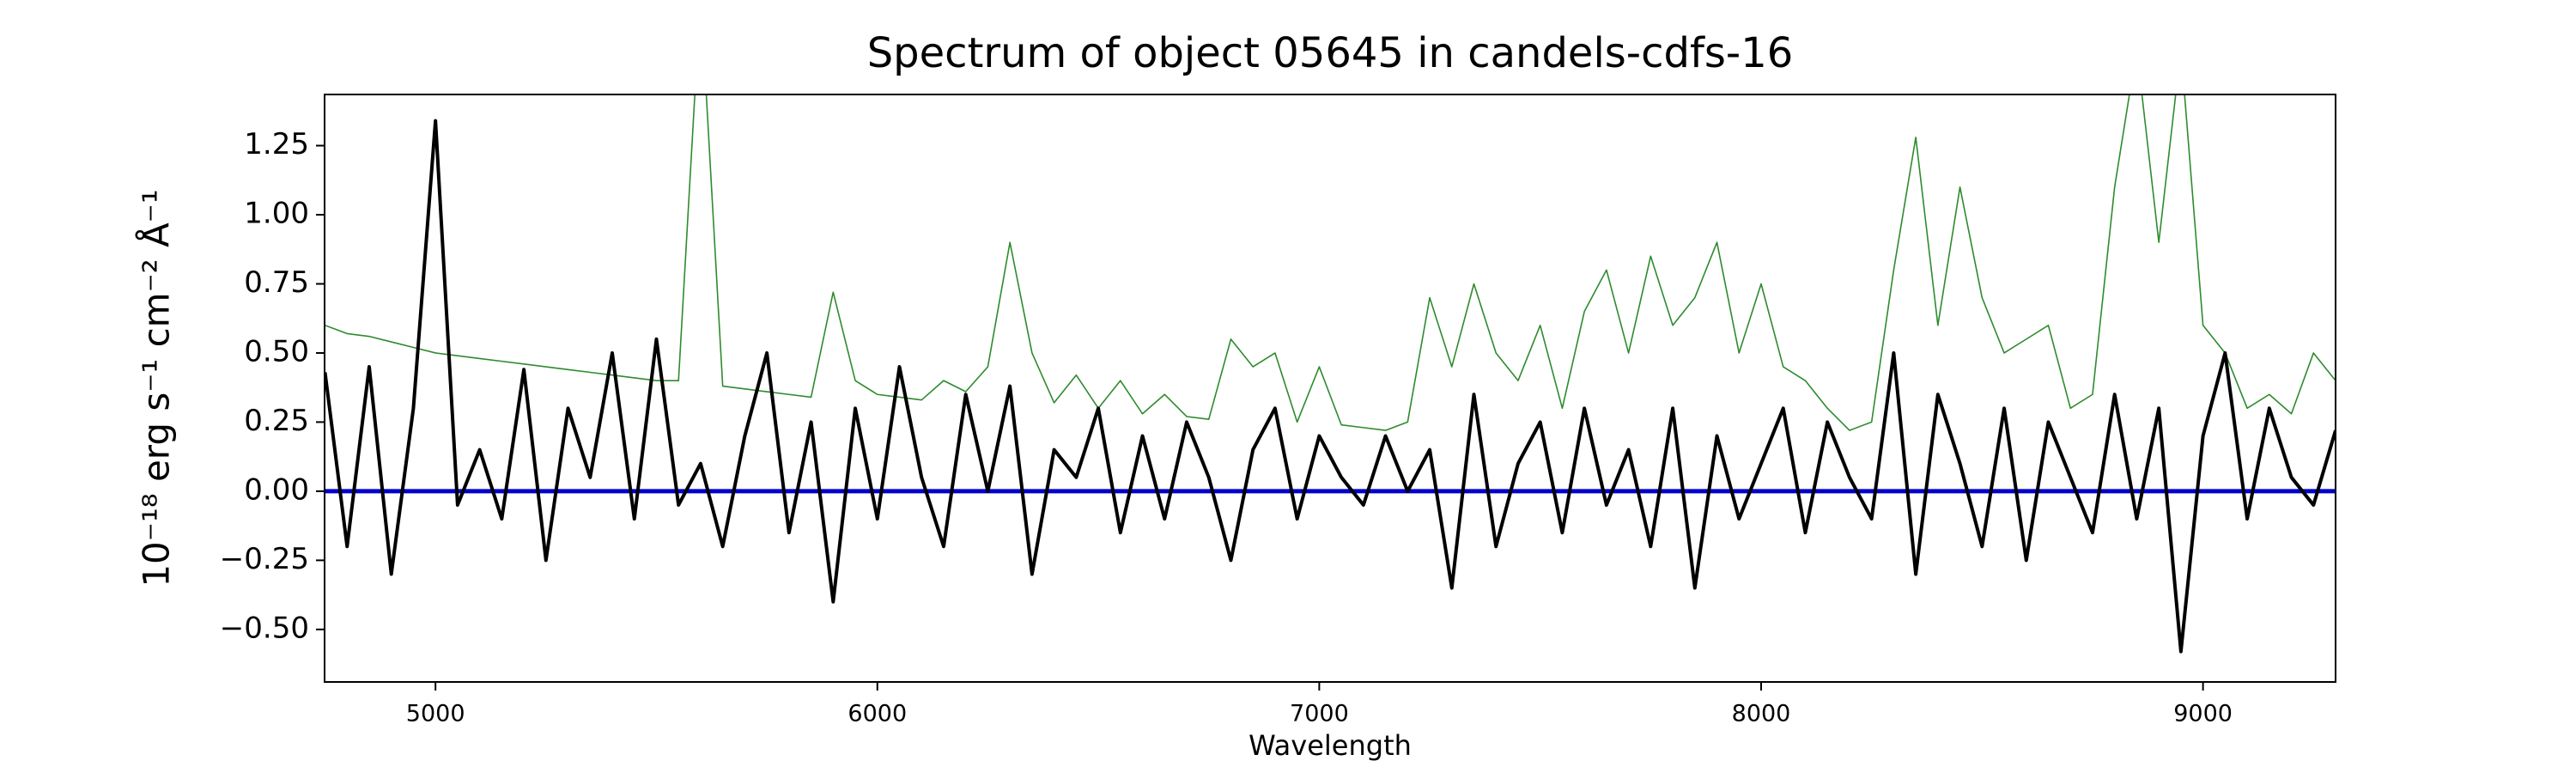  Describe the element at coordinates (1762, 714) in the screenshot. I see `x-tick-label: 8000` at that location.